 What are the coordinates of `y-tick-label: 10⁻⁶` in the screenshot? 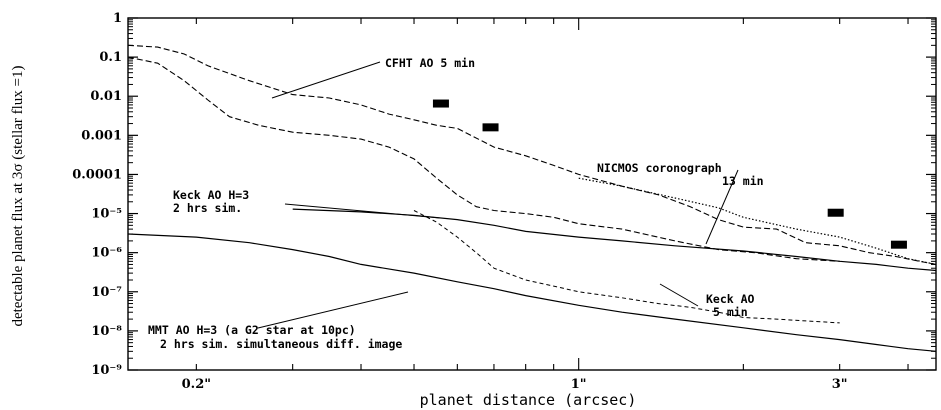 It's located at (106, 253).